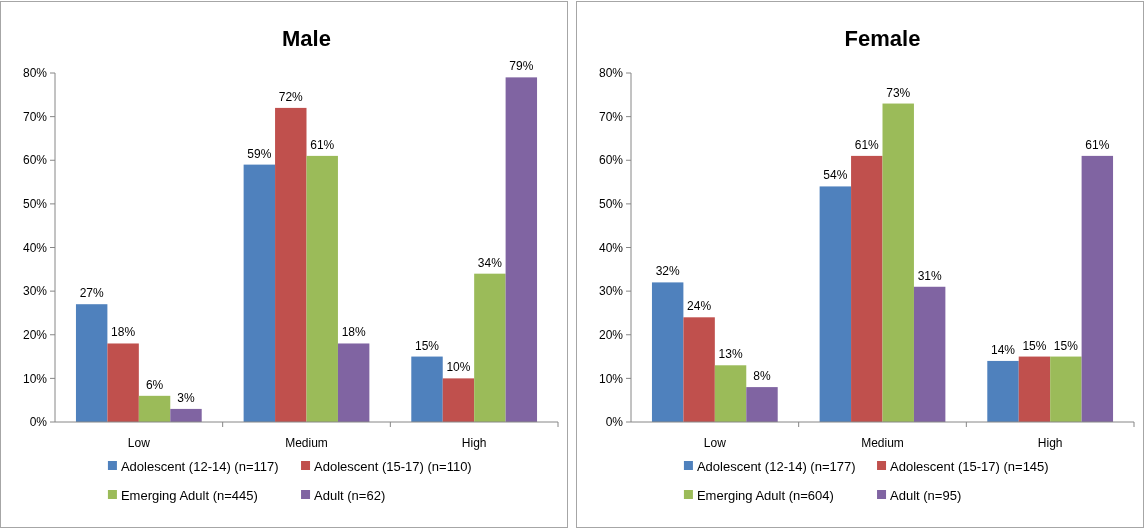 The width and height of the screenshot is (1144, 529). What do you see at coordinates (199, 466) in the screenshot?
I see `legend-label: Adolescent (12-14) (n=117)` at bounding box center [199, 466].